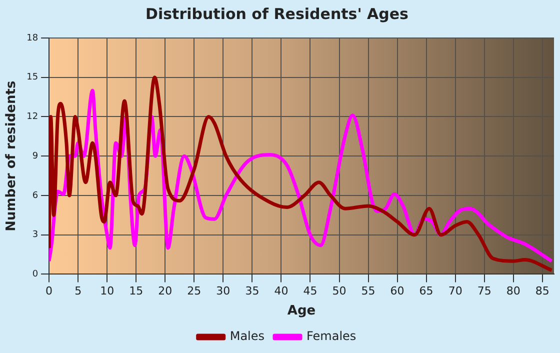 This screenshot has height=353, width=560. What do you see at coordinates (78, 291) in the screenshot?
I see `x-tick-label: 5` at bounding box center [78, 291].